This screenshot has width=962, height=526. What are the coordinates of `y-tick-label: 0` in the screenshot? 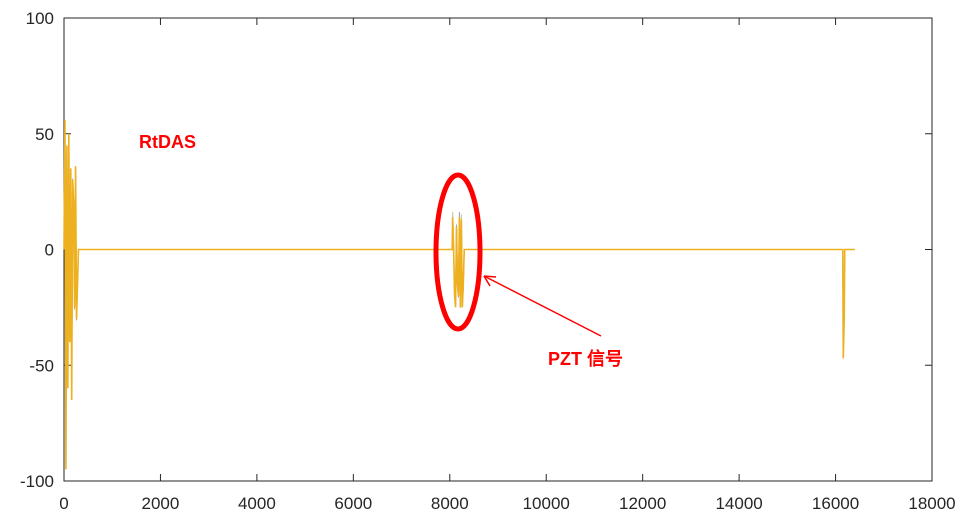 It's located at (49, 250).